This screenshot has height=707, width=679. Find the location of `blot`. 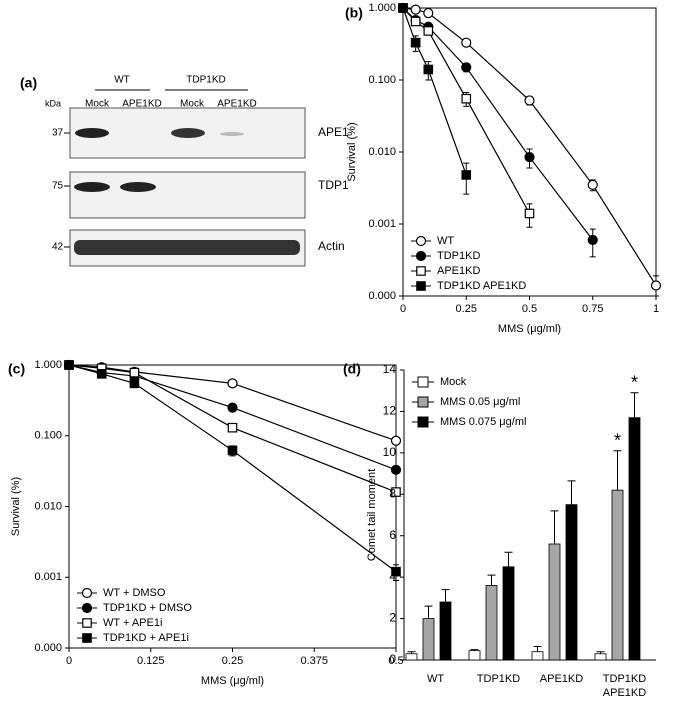

blot is located at coordinates (187, 195).